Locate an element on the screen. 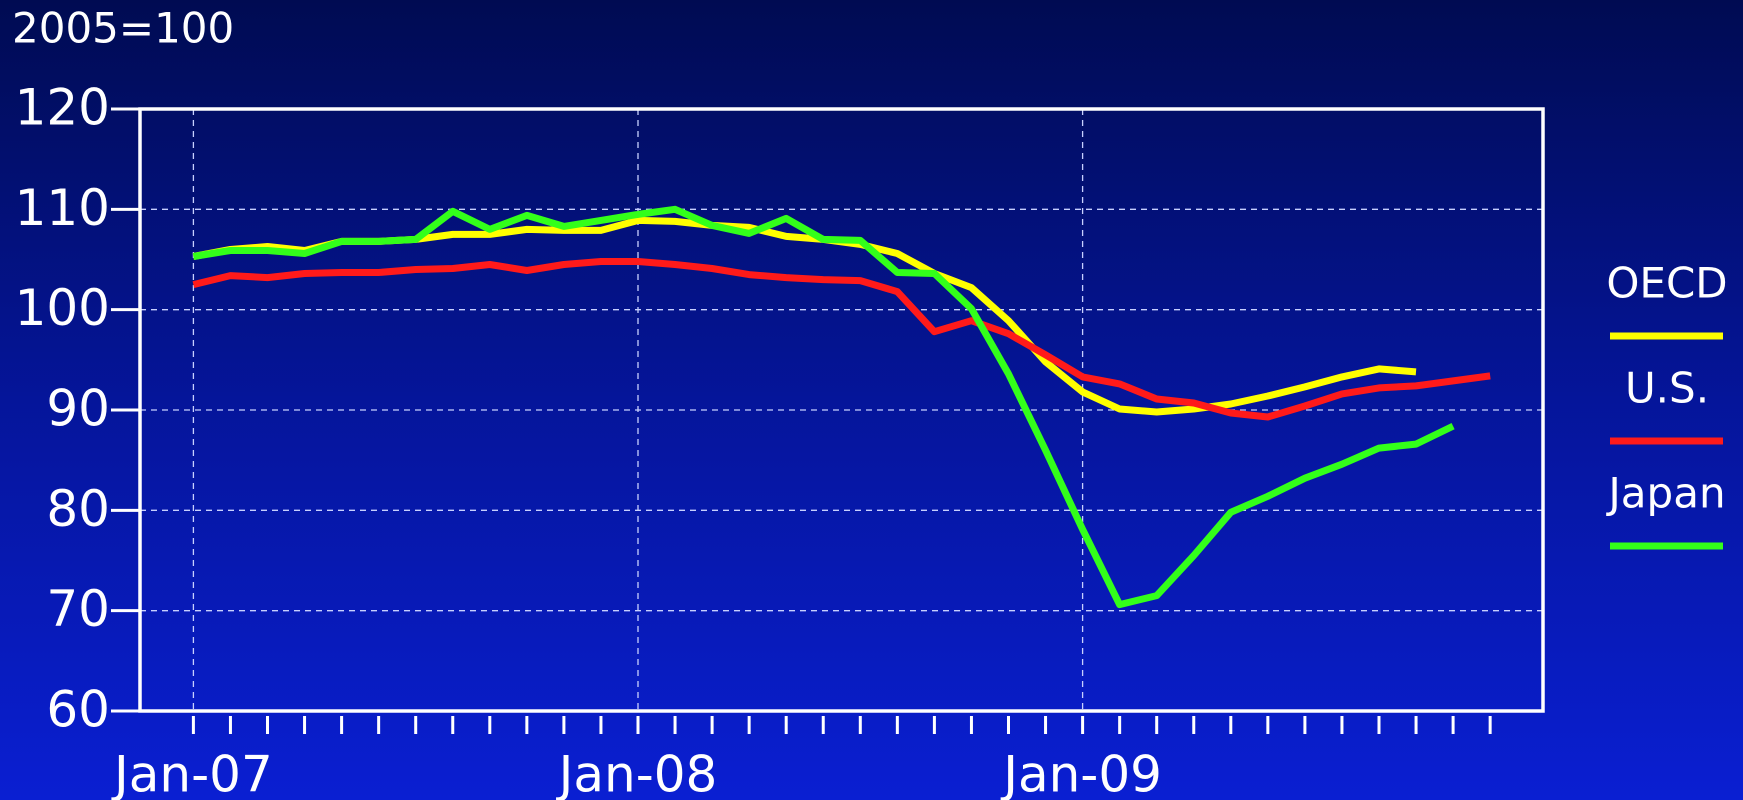 Image resolution: width=1743 pixels, height=800 pixels. y-tick-label: 70 is located at coordinates (78, 609).